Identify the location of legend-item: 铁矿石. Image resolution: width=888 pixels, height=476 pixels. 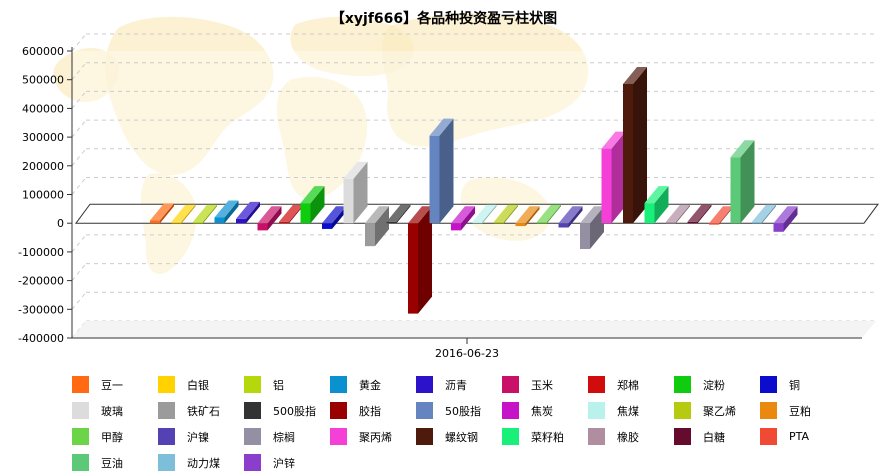
(201, 410).